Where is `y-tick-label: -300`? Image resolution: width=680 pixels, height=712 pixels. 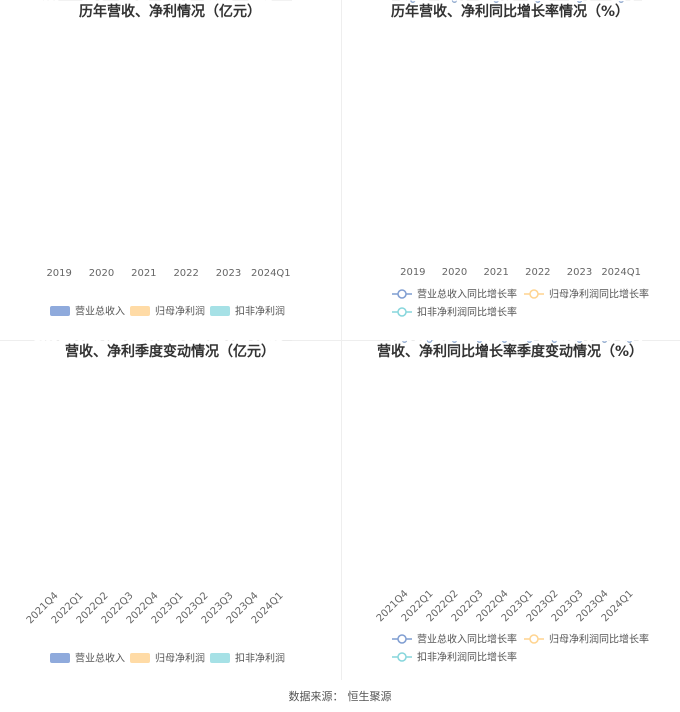
y-tick-label: -300 is located at coordinates (374, 341).